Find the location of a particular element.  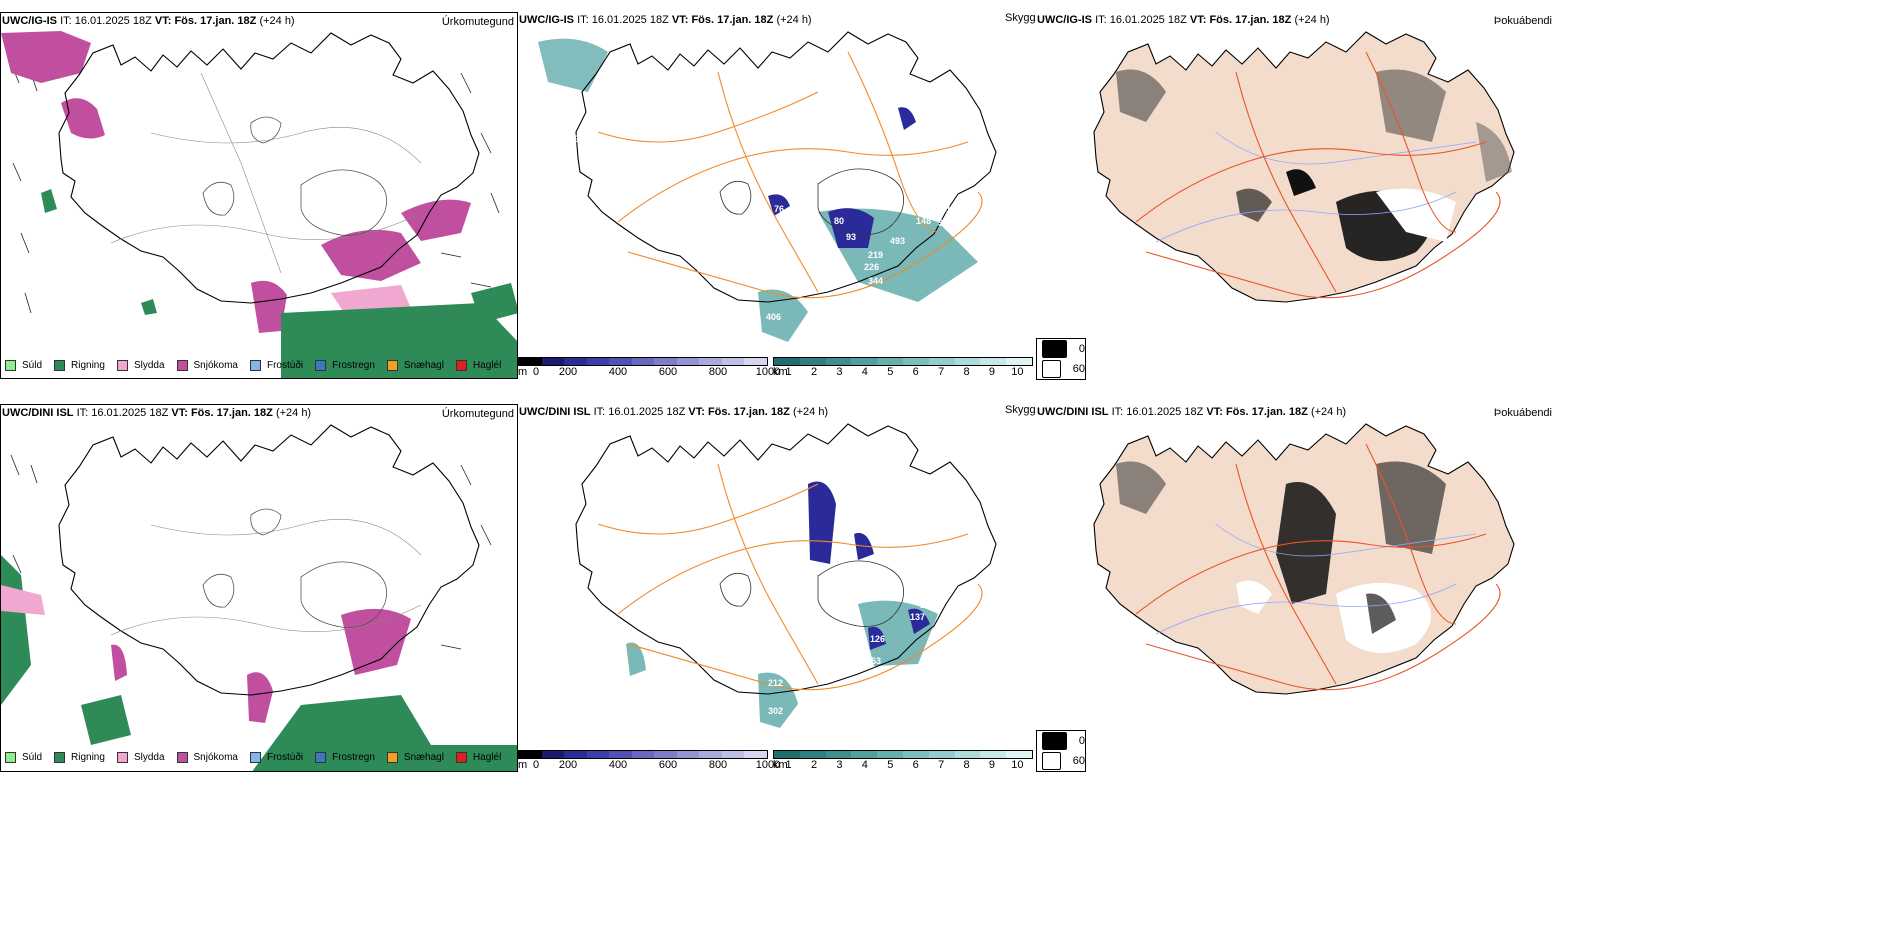

svg-text: 344 is located at coordinates (875, 281).